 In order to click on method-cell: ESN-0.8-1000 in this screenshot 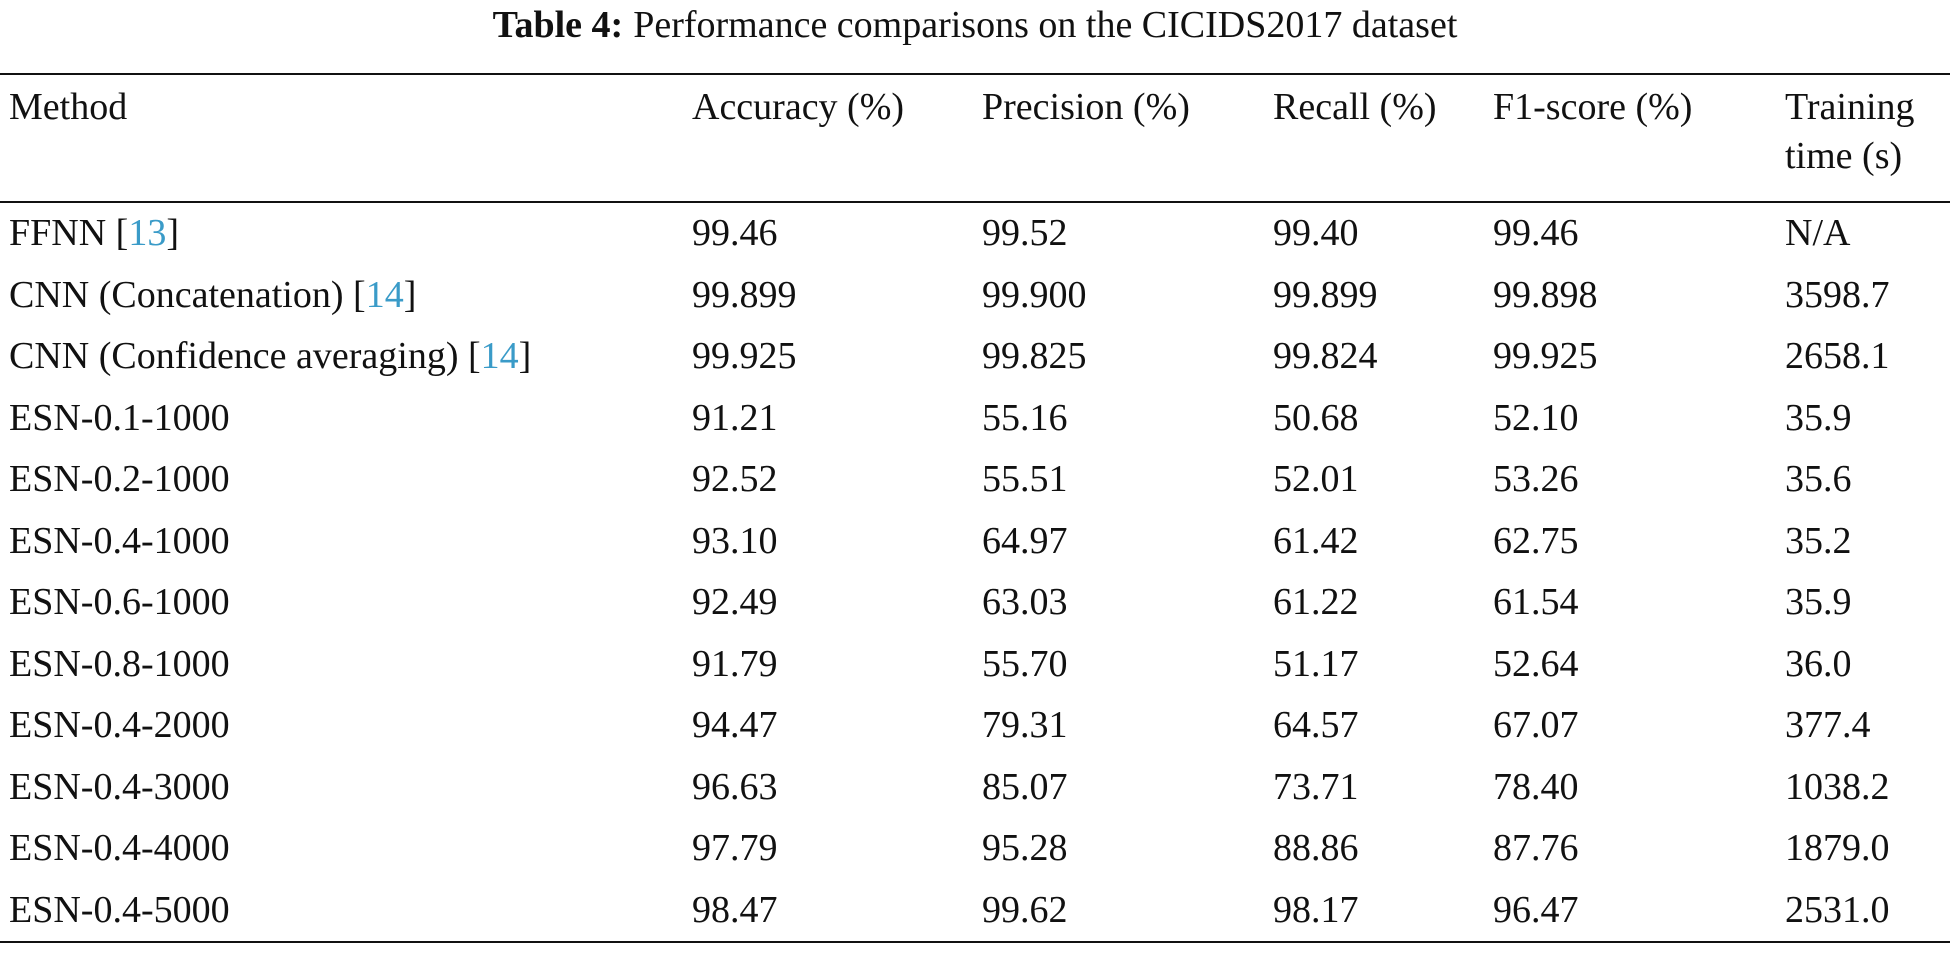, I will do `click(119, 663)`.